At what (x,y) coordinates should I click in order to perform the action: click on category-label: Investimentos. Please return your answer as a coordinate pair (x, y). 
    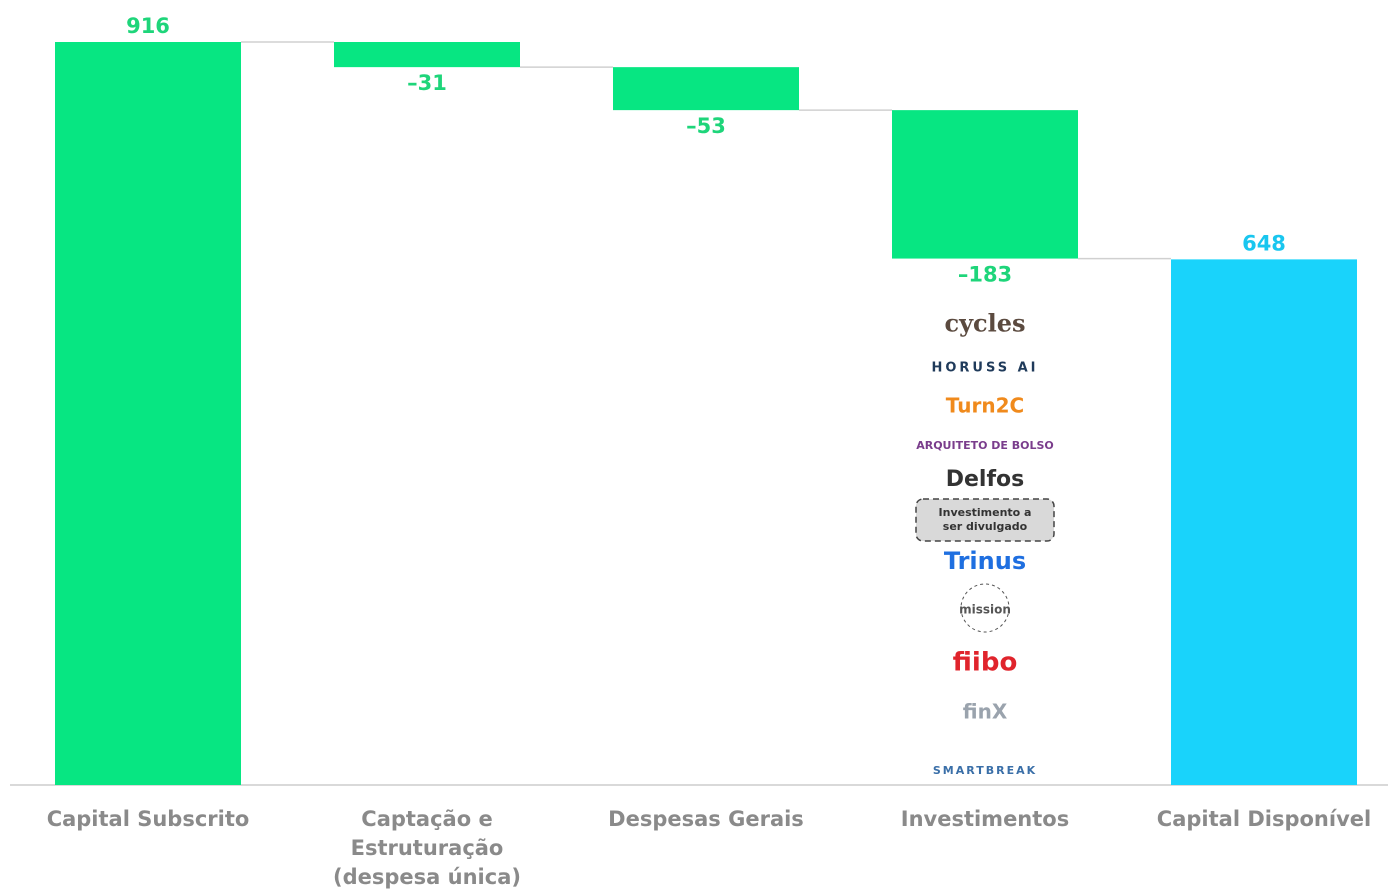
    Looking at the image, I should click on (985, 819).